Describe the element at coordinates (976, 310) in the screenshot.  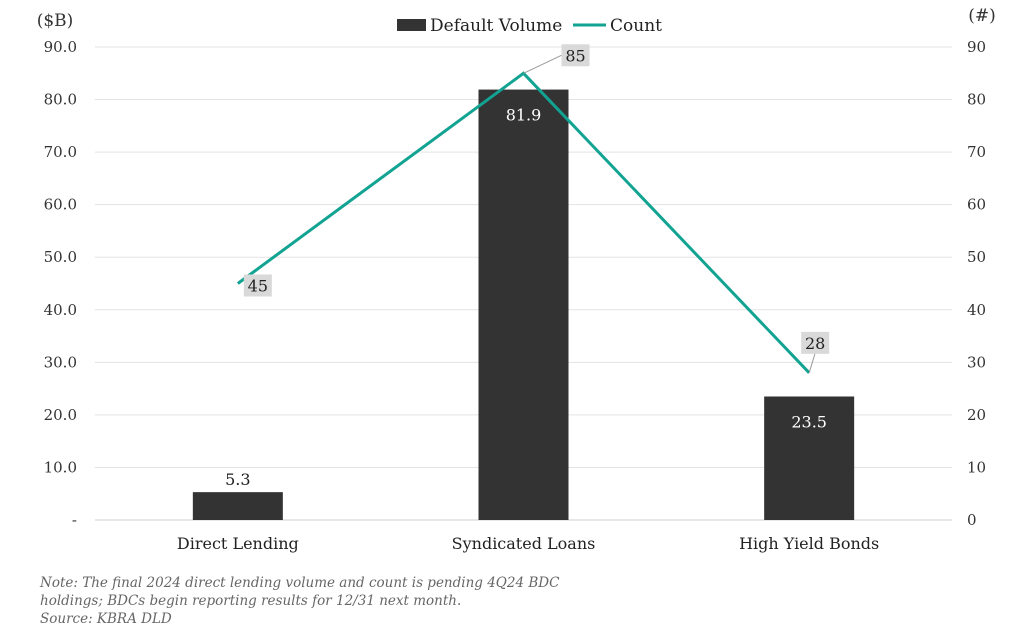
I see `right-tick-label: 40` at that location.